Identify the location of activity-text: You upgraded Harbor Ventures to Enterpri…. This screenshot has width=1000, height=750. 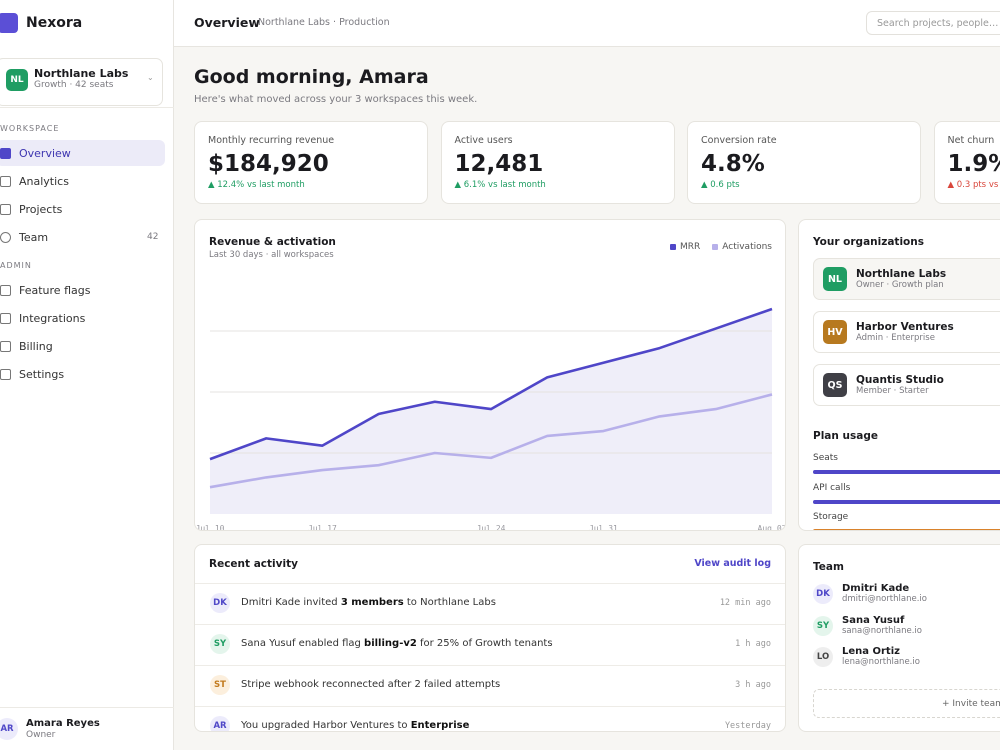
(355, 726).